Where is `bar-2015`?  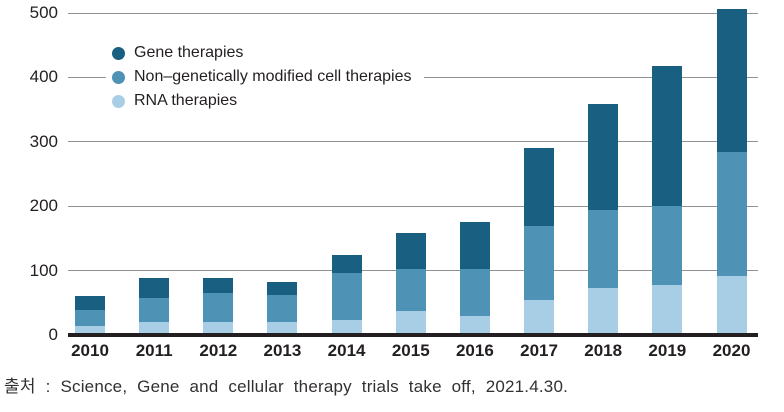 bar-2015 is located at coordinates (410, 284).